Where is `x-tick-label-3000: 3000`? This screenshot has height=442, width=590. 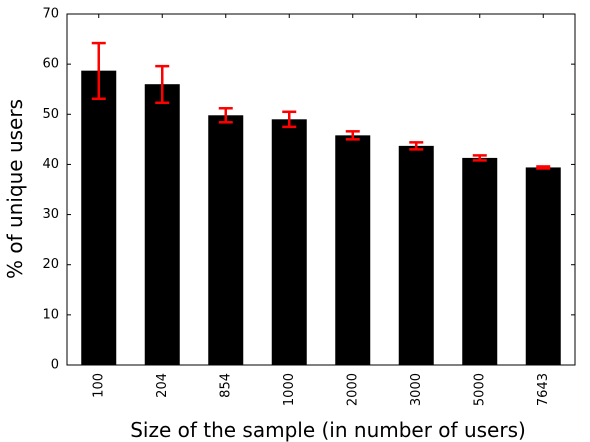 x-tick-label-3000: 3000 is located at coordinates (416, 389).